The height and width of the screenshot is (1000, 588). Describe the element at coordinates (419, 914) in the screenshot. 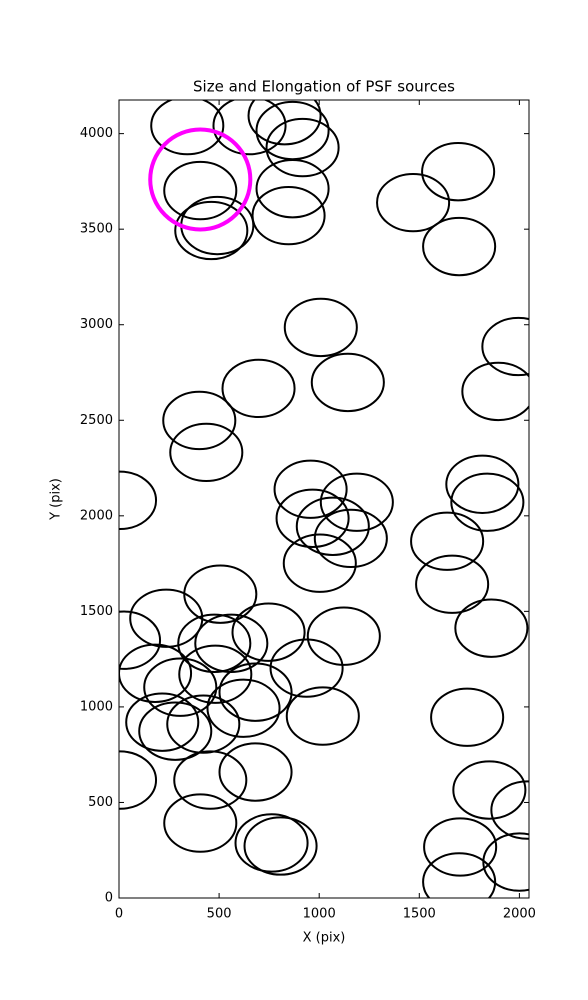

I see `x-tick-label: 1500` at that location.